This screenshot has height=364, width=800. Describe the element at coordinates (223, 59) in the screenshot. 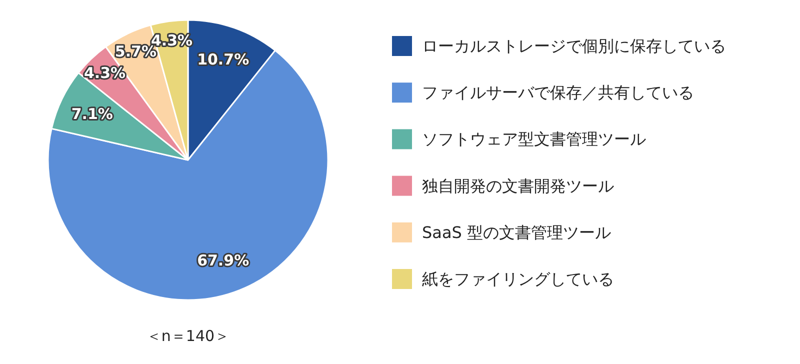

I see `data-label: 10.7%` at that location.